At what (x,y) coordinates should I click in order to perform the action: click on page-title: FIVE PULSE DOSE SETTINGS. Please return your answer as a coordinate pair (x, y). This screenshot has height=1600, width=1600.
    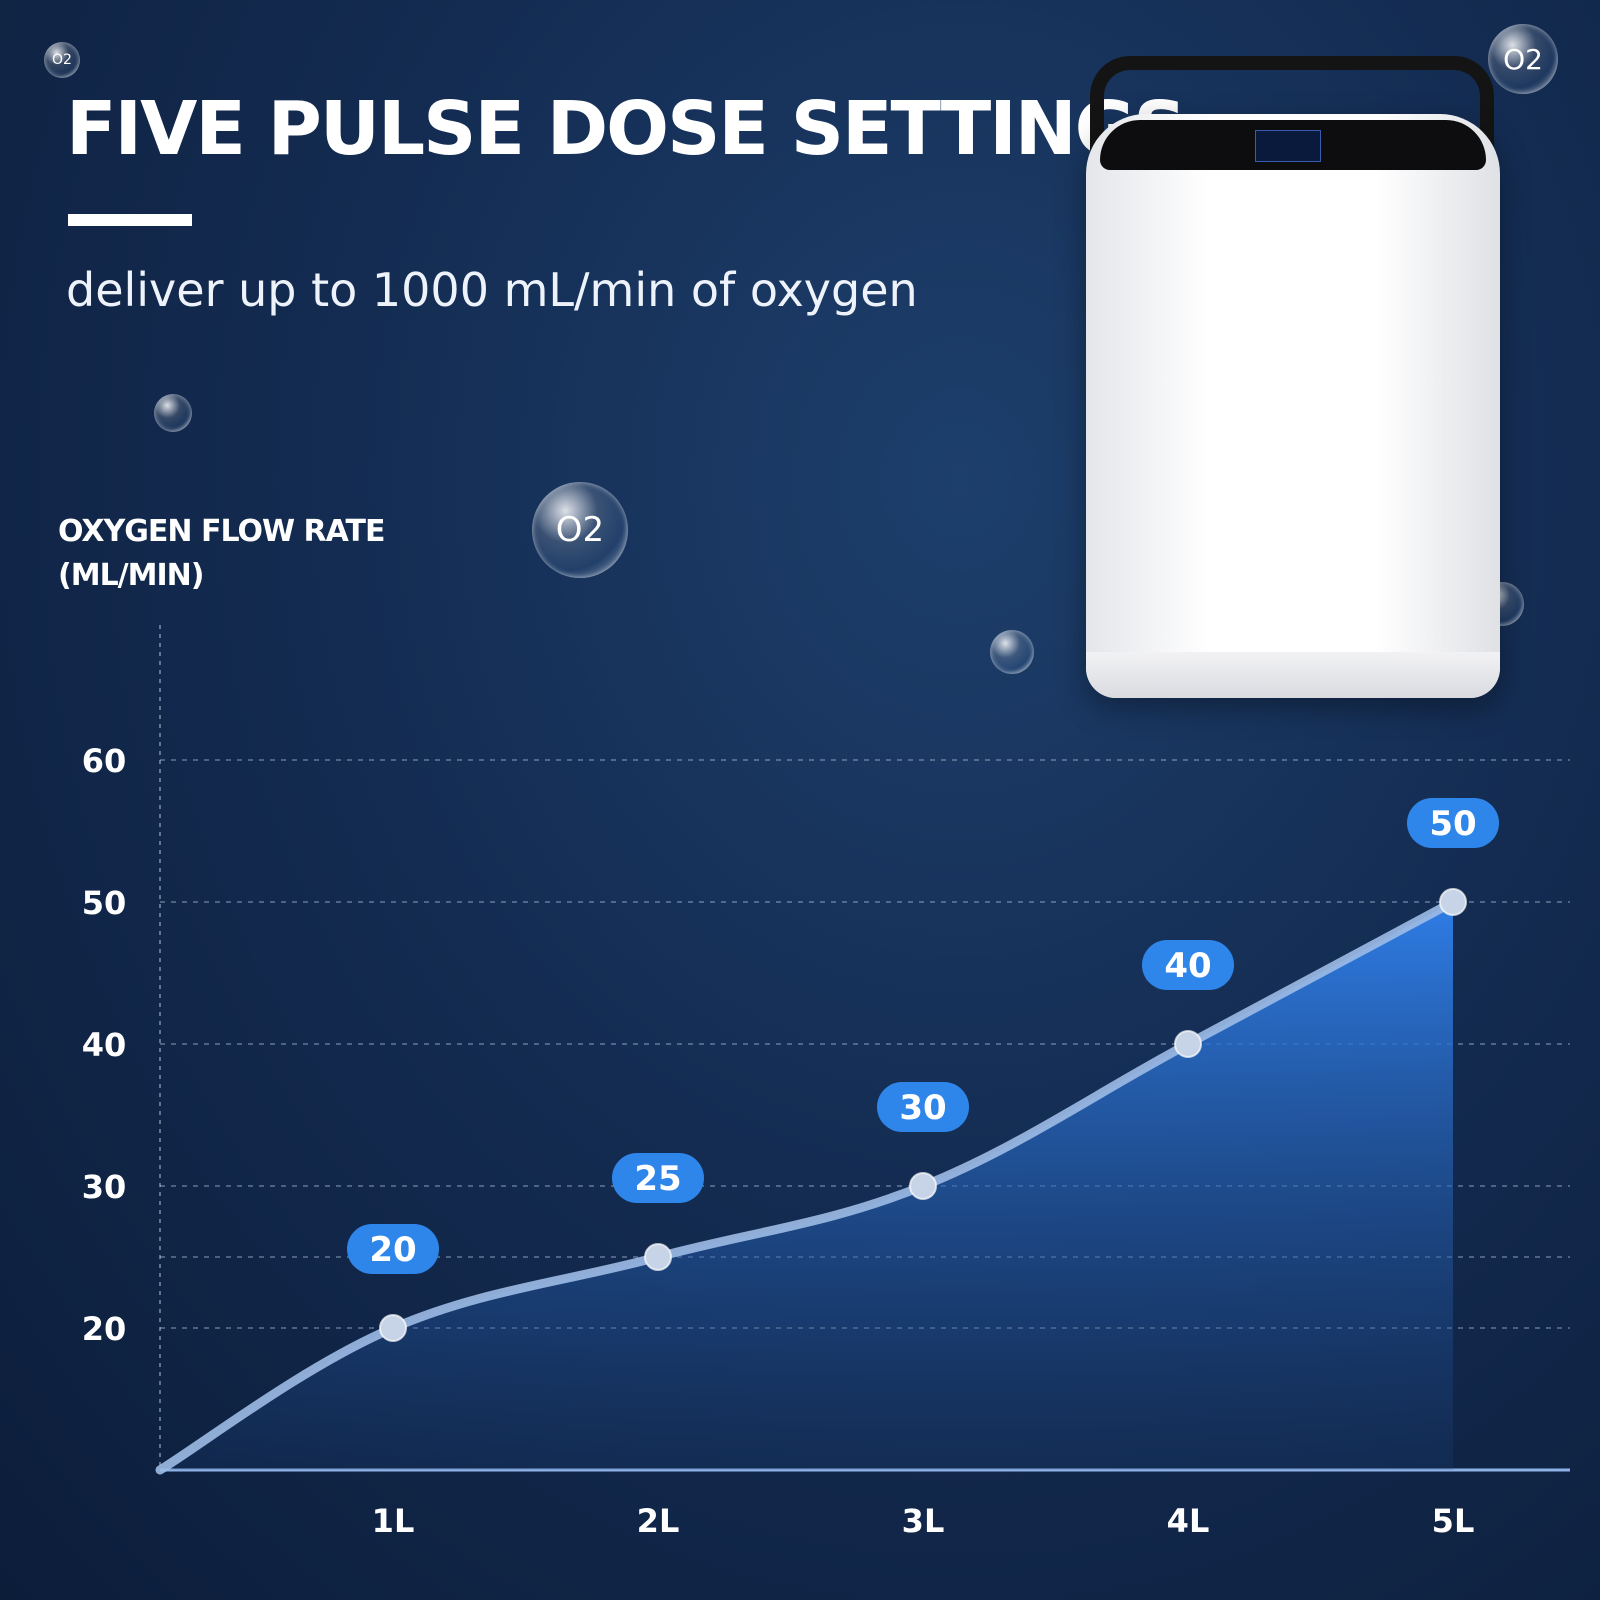
    Looking at the image, I should click on (626, 129).